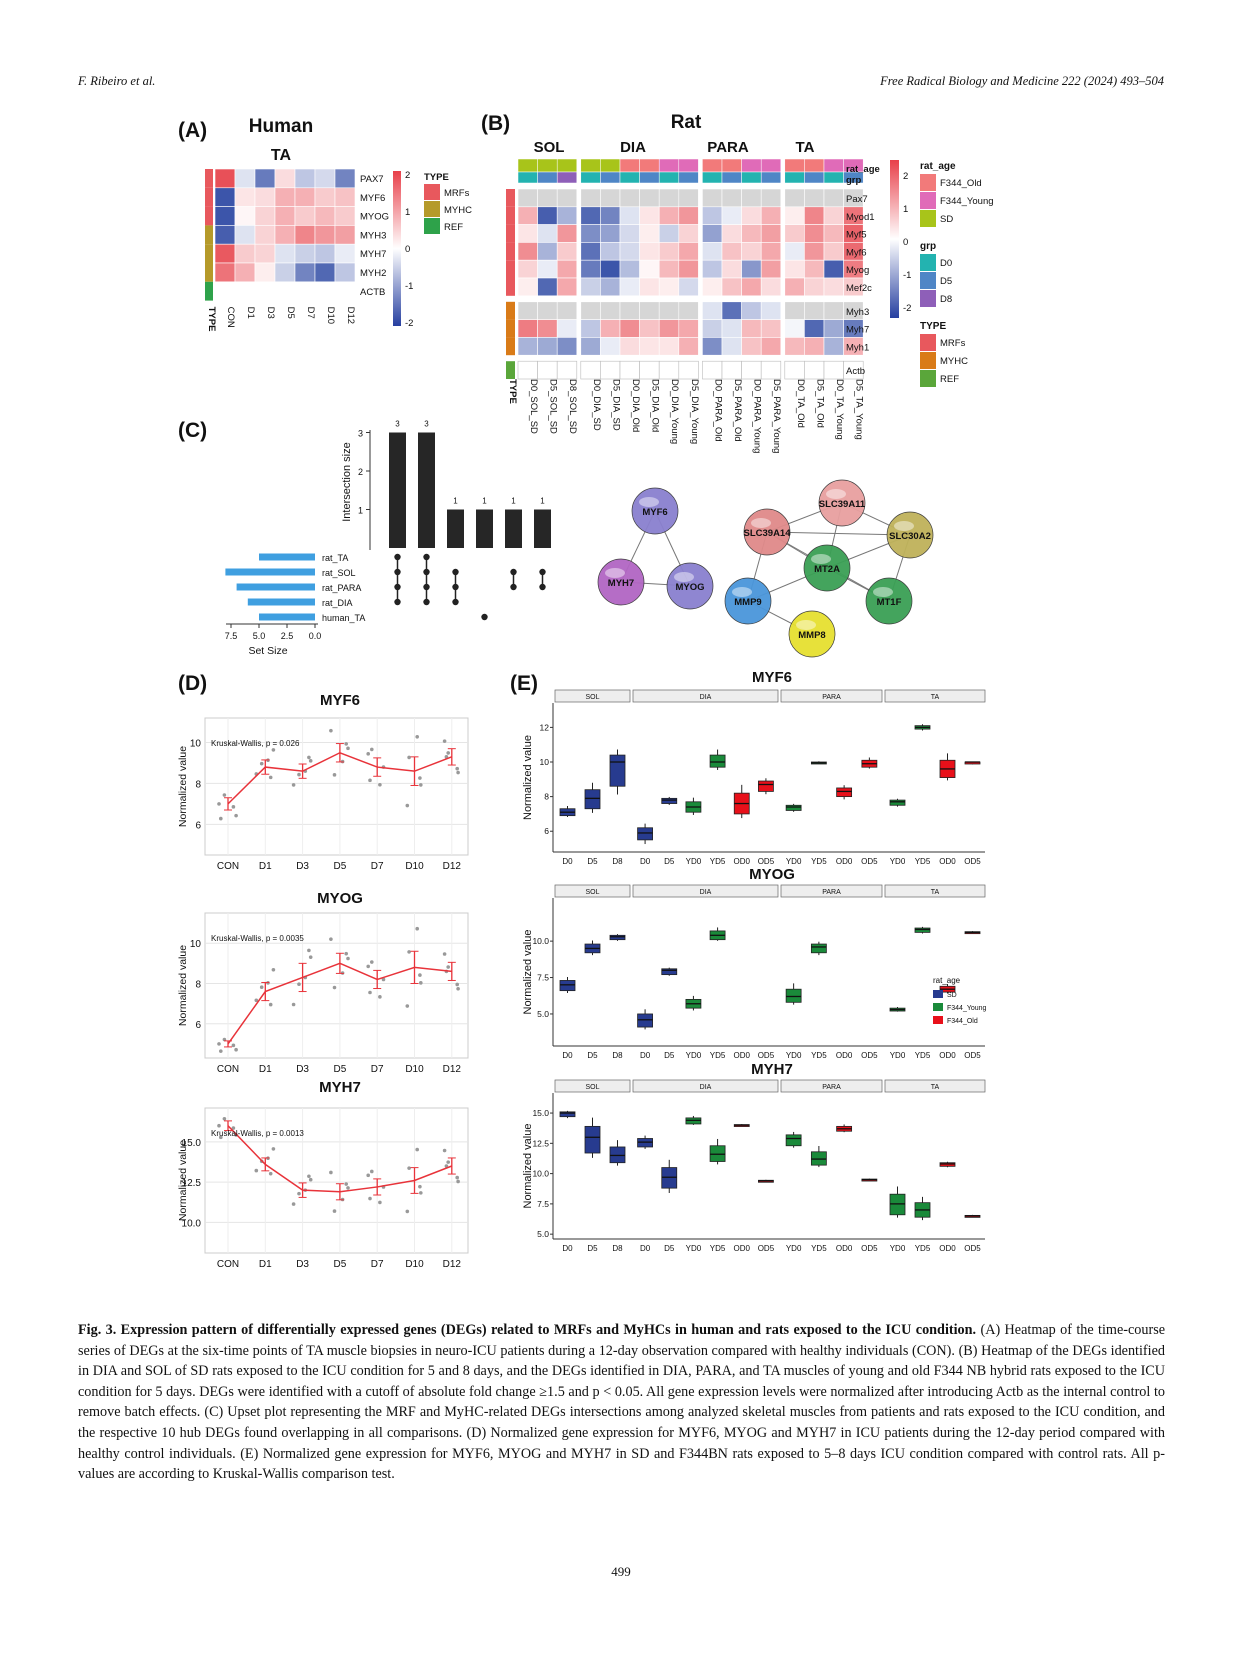  Describe the element at coordinates (717, 761) in the screenshot. I see `box` at that location.